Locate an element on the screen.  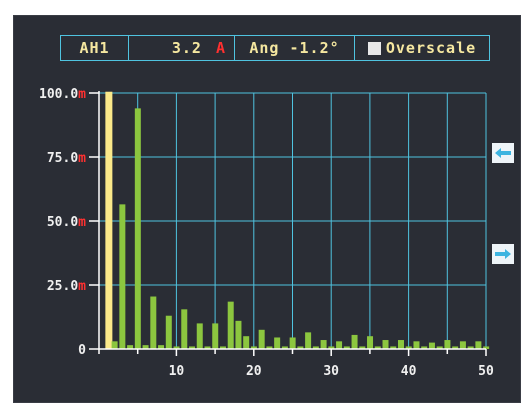
header-bar: AH1 3.2 A Ang -1.2° Overscale is located at coordinates (275, 48).